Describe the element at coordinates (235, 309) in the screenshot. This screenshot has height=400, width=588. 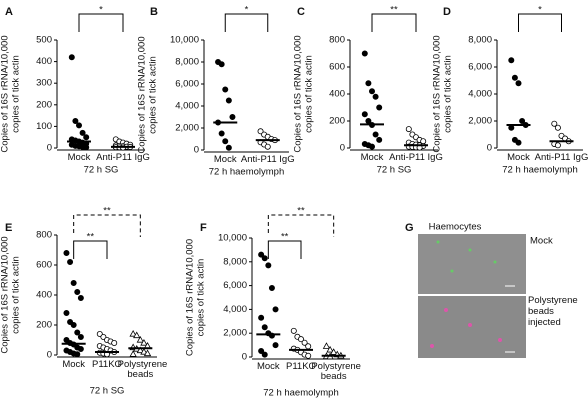
I see `y-tick-label: 4,000` at that location.